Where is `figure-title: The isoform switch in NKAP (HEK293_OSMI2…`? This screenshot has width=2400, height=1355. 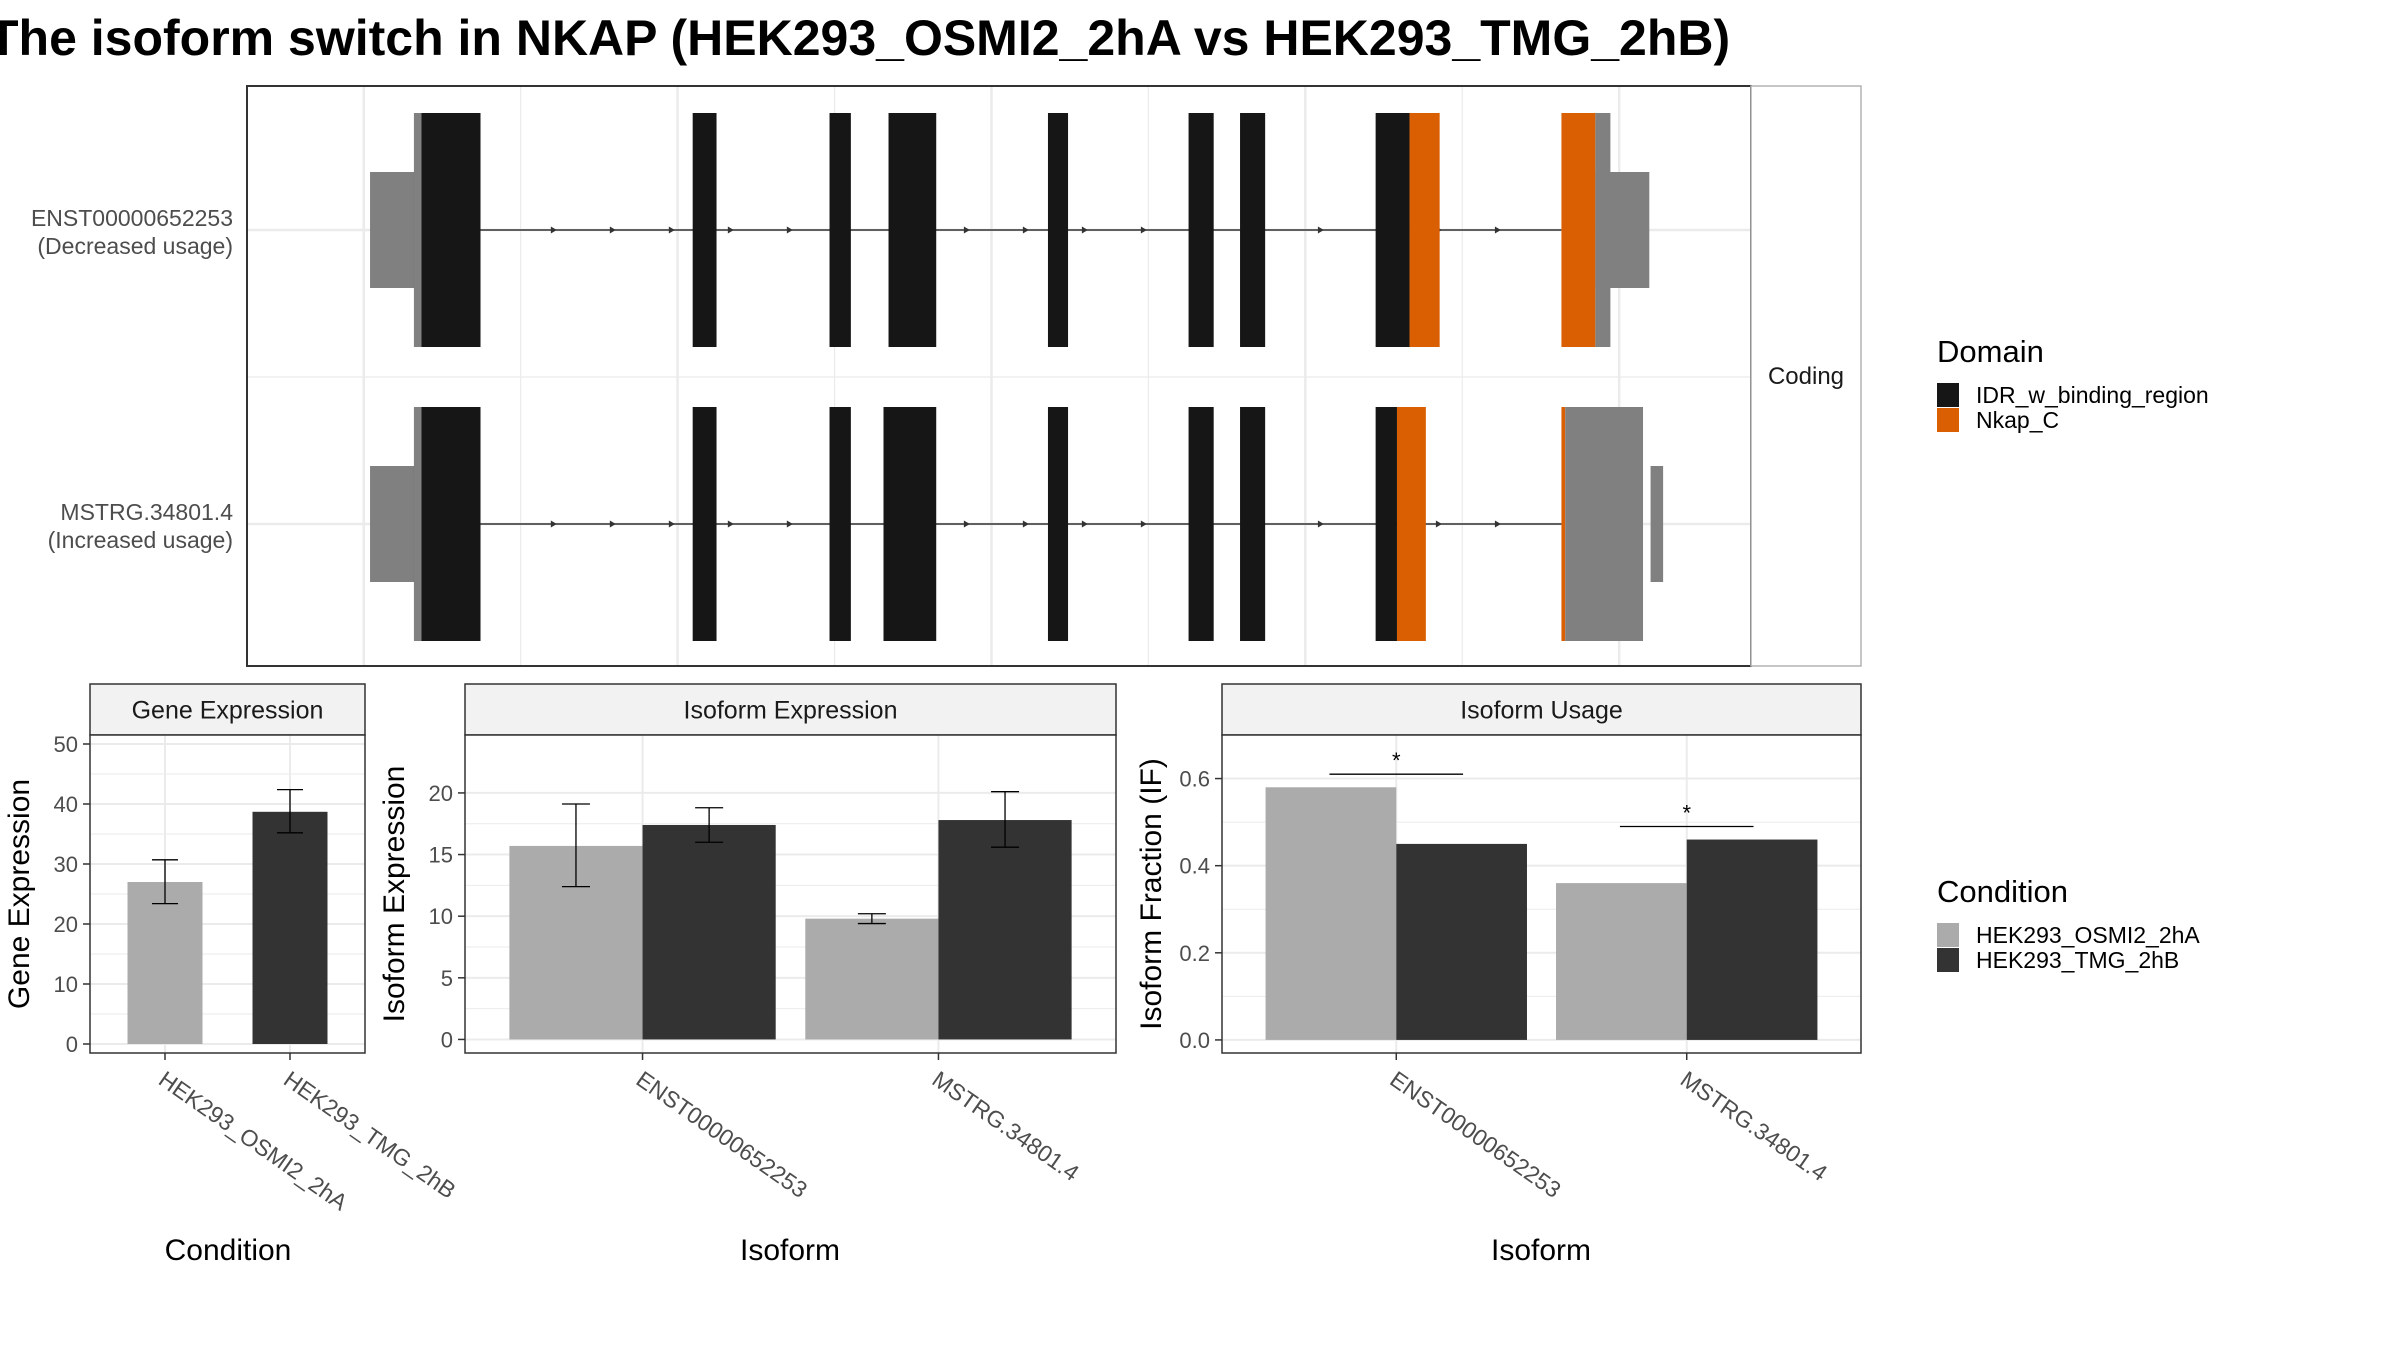 figure-title: The isoform switch in NKAP (HEK293_OSMI2… is located at coordinates (865, 38).